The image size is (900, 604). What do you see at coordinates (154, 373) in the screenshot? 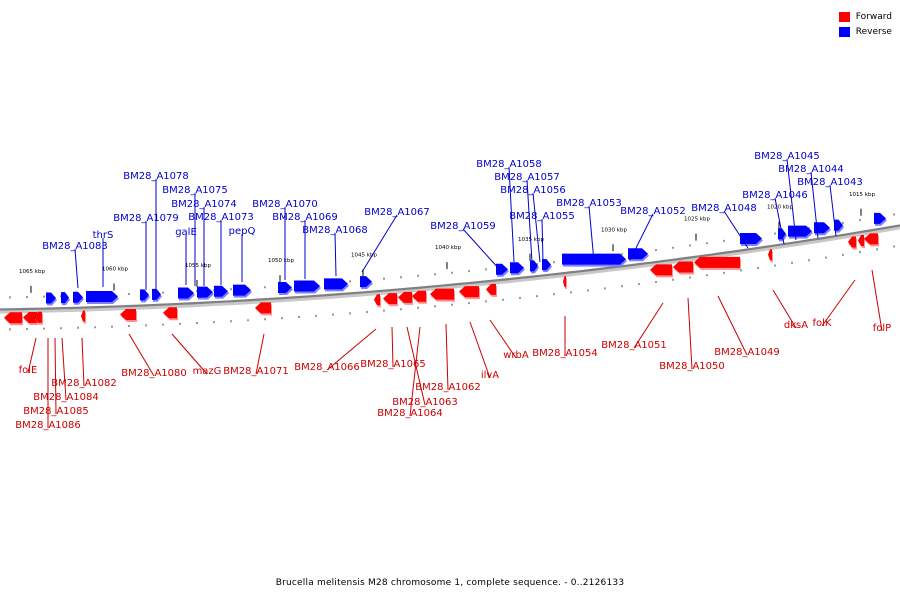
I see `forward-gene-label: BM28_A1080` at bounding box center [154, 373].